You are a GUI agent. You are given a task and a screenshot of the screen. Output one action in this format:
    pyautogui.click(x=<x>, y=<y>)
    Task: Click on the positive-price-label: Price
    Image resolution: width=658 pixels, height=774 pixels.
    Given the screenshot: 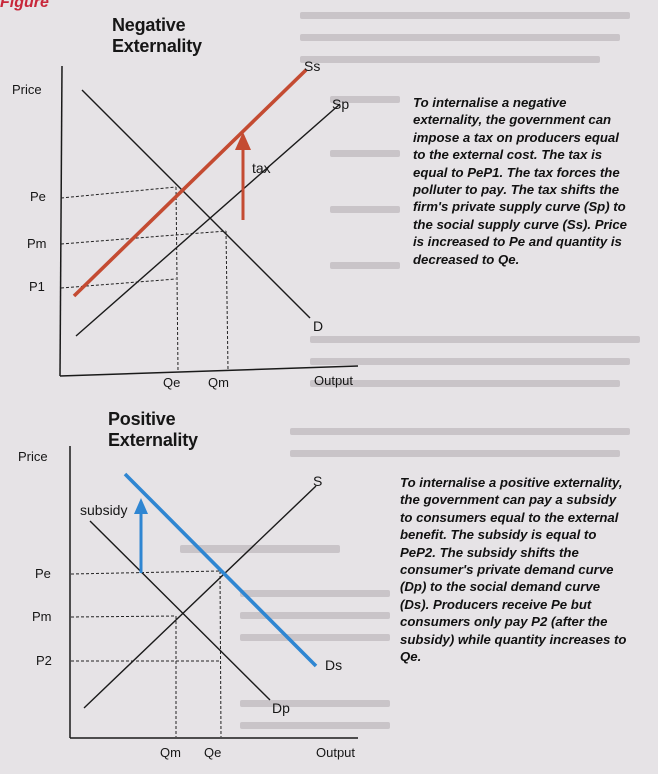 What is the action you would take?
    pyautogui.click(x=33, y=456)
    